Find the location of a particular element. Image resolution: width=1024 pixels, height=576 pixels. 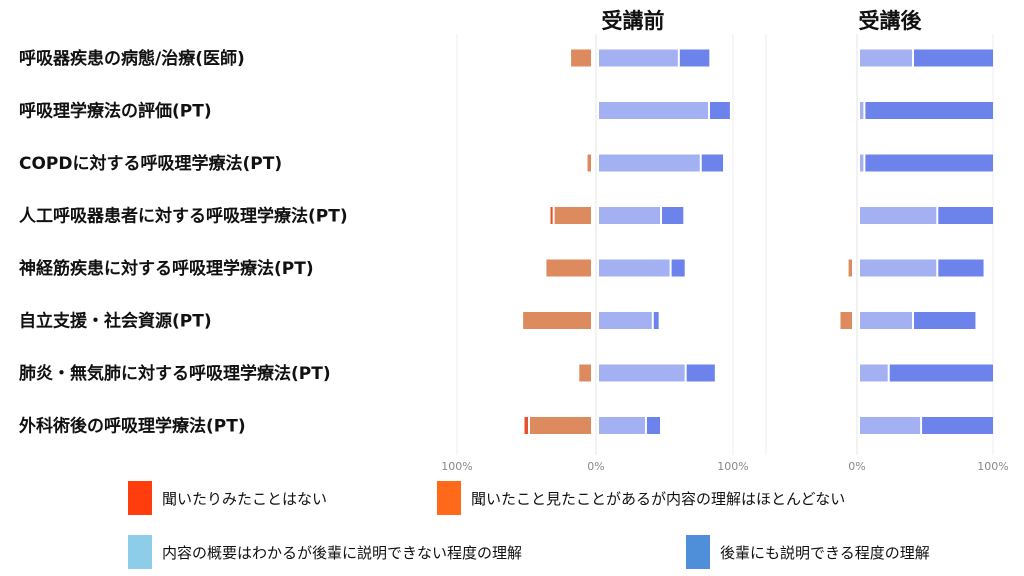

row-label: 神経筋疾患に対する呼吸理学療法(PT) is located at coordinates (166, 268).